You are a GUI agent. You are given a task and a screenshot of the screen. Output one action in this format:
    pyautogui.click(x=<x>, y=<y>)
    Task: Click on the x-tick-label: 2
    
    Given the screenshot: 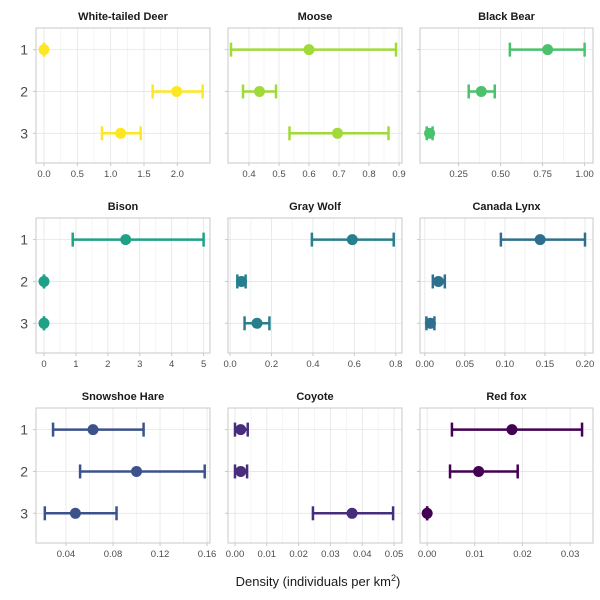 What is the action you would take?
    pyautogui.click(x=107, y=364)
    